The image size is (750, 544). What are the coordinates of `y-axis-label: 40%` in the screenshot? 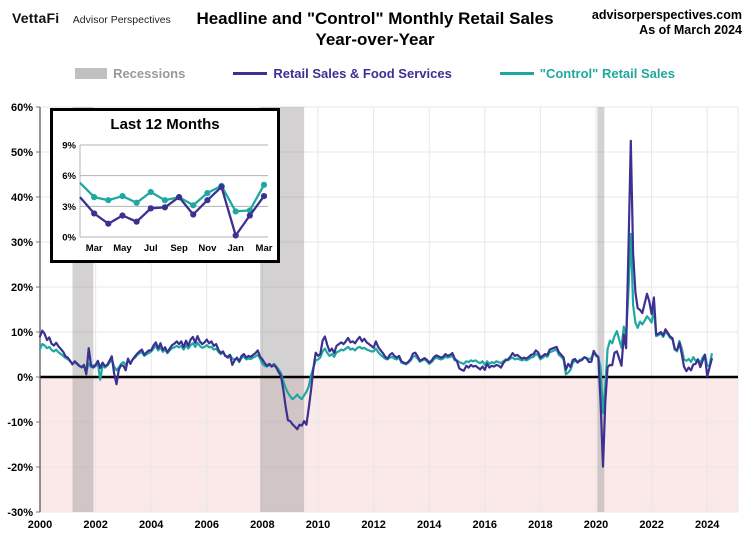 It's located at (22, 198).